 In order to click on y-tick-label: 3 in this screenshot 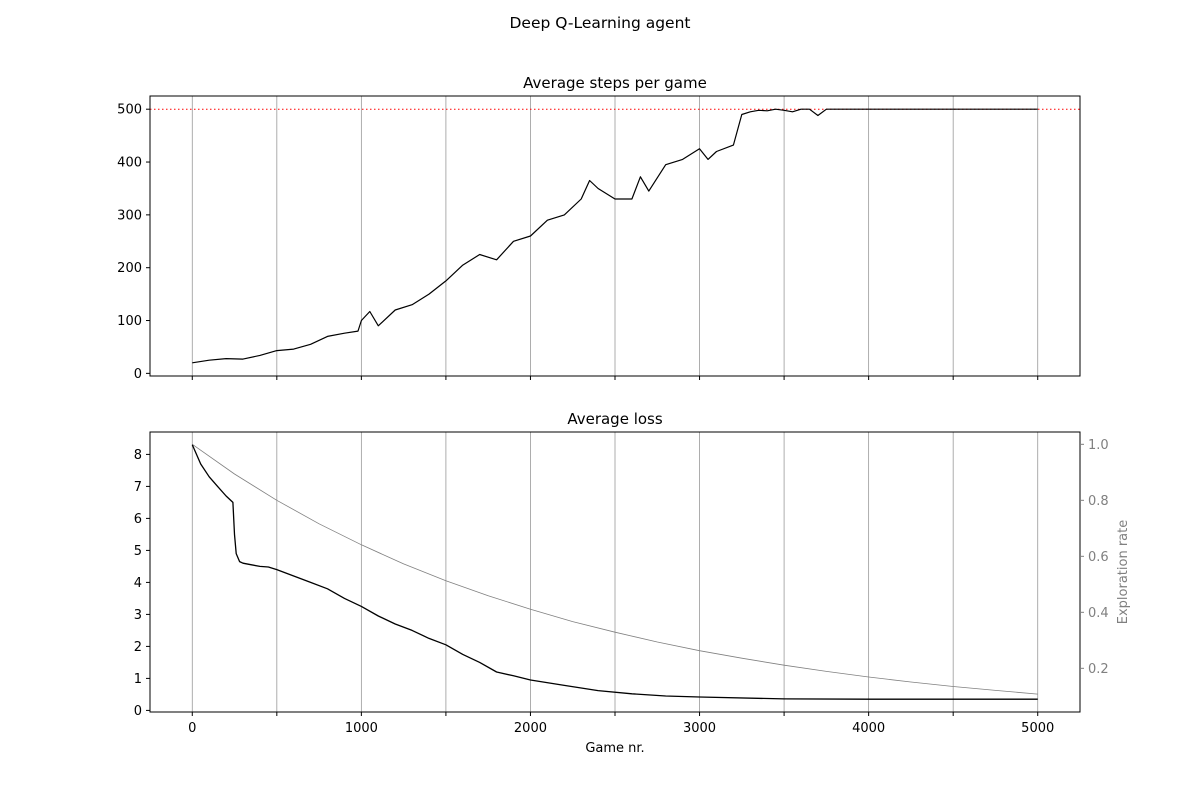, I will do `click(138, 615)`.